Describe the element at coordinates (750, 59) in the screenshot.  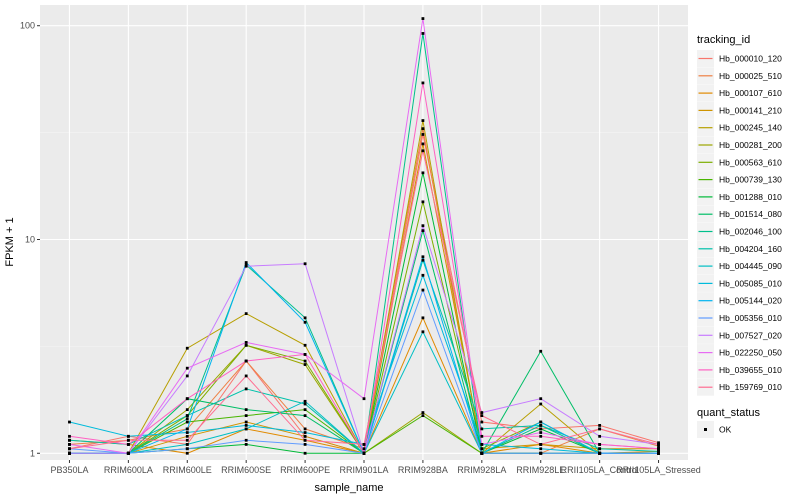
I see `legend-label: Hb_000010_120` at that location.